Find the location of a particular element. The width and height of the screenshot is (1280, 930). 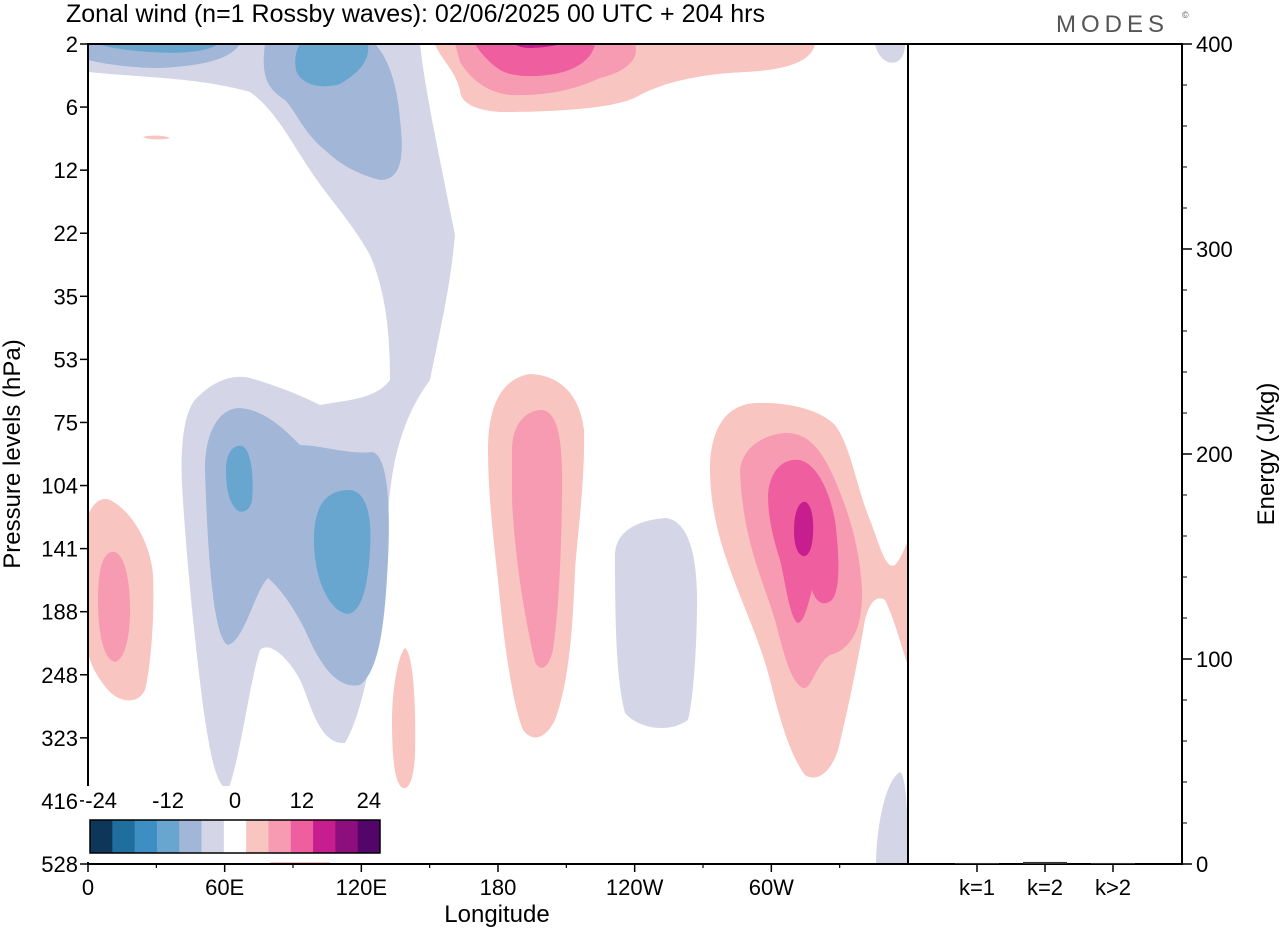

contour-neg-18-upper-left is located at coordinates (159, 48).